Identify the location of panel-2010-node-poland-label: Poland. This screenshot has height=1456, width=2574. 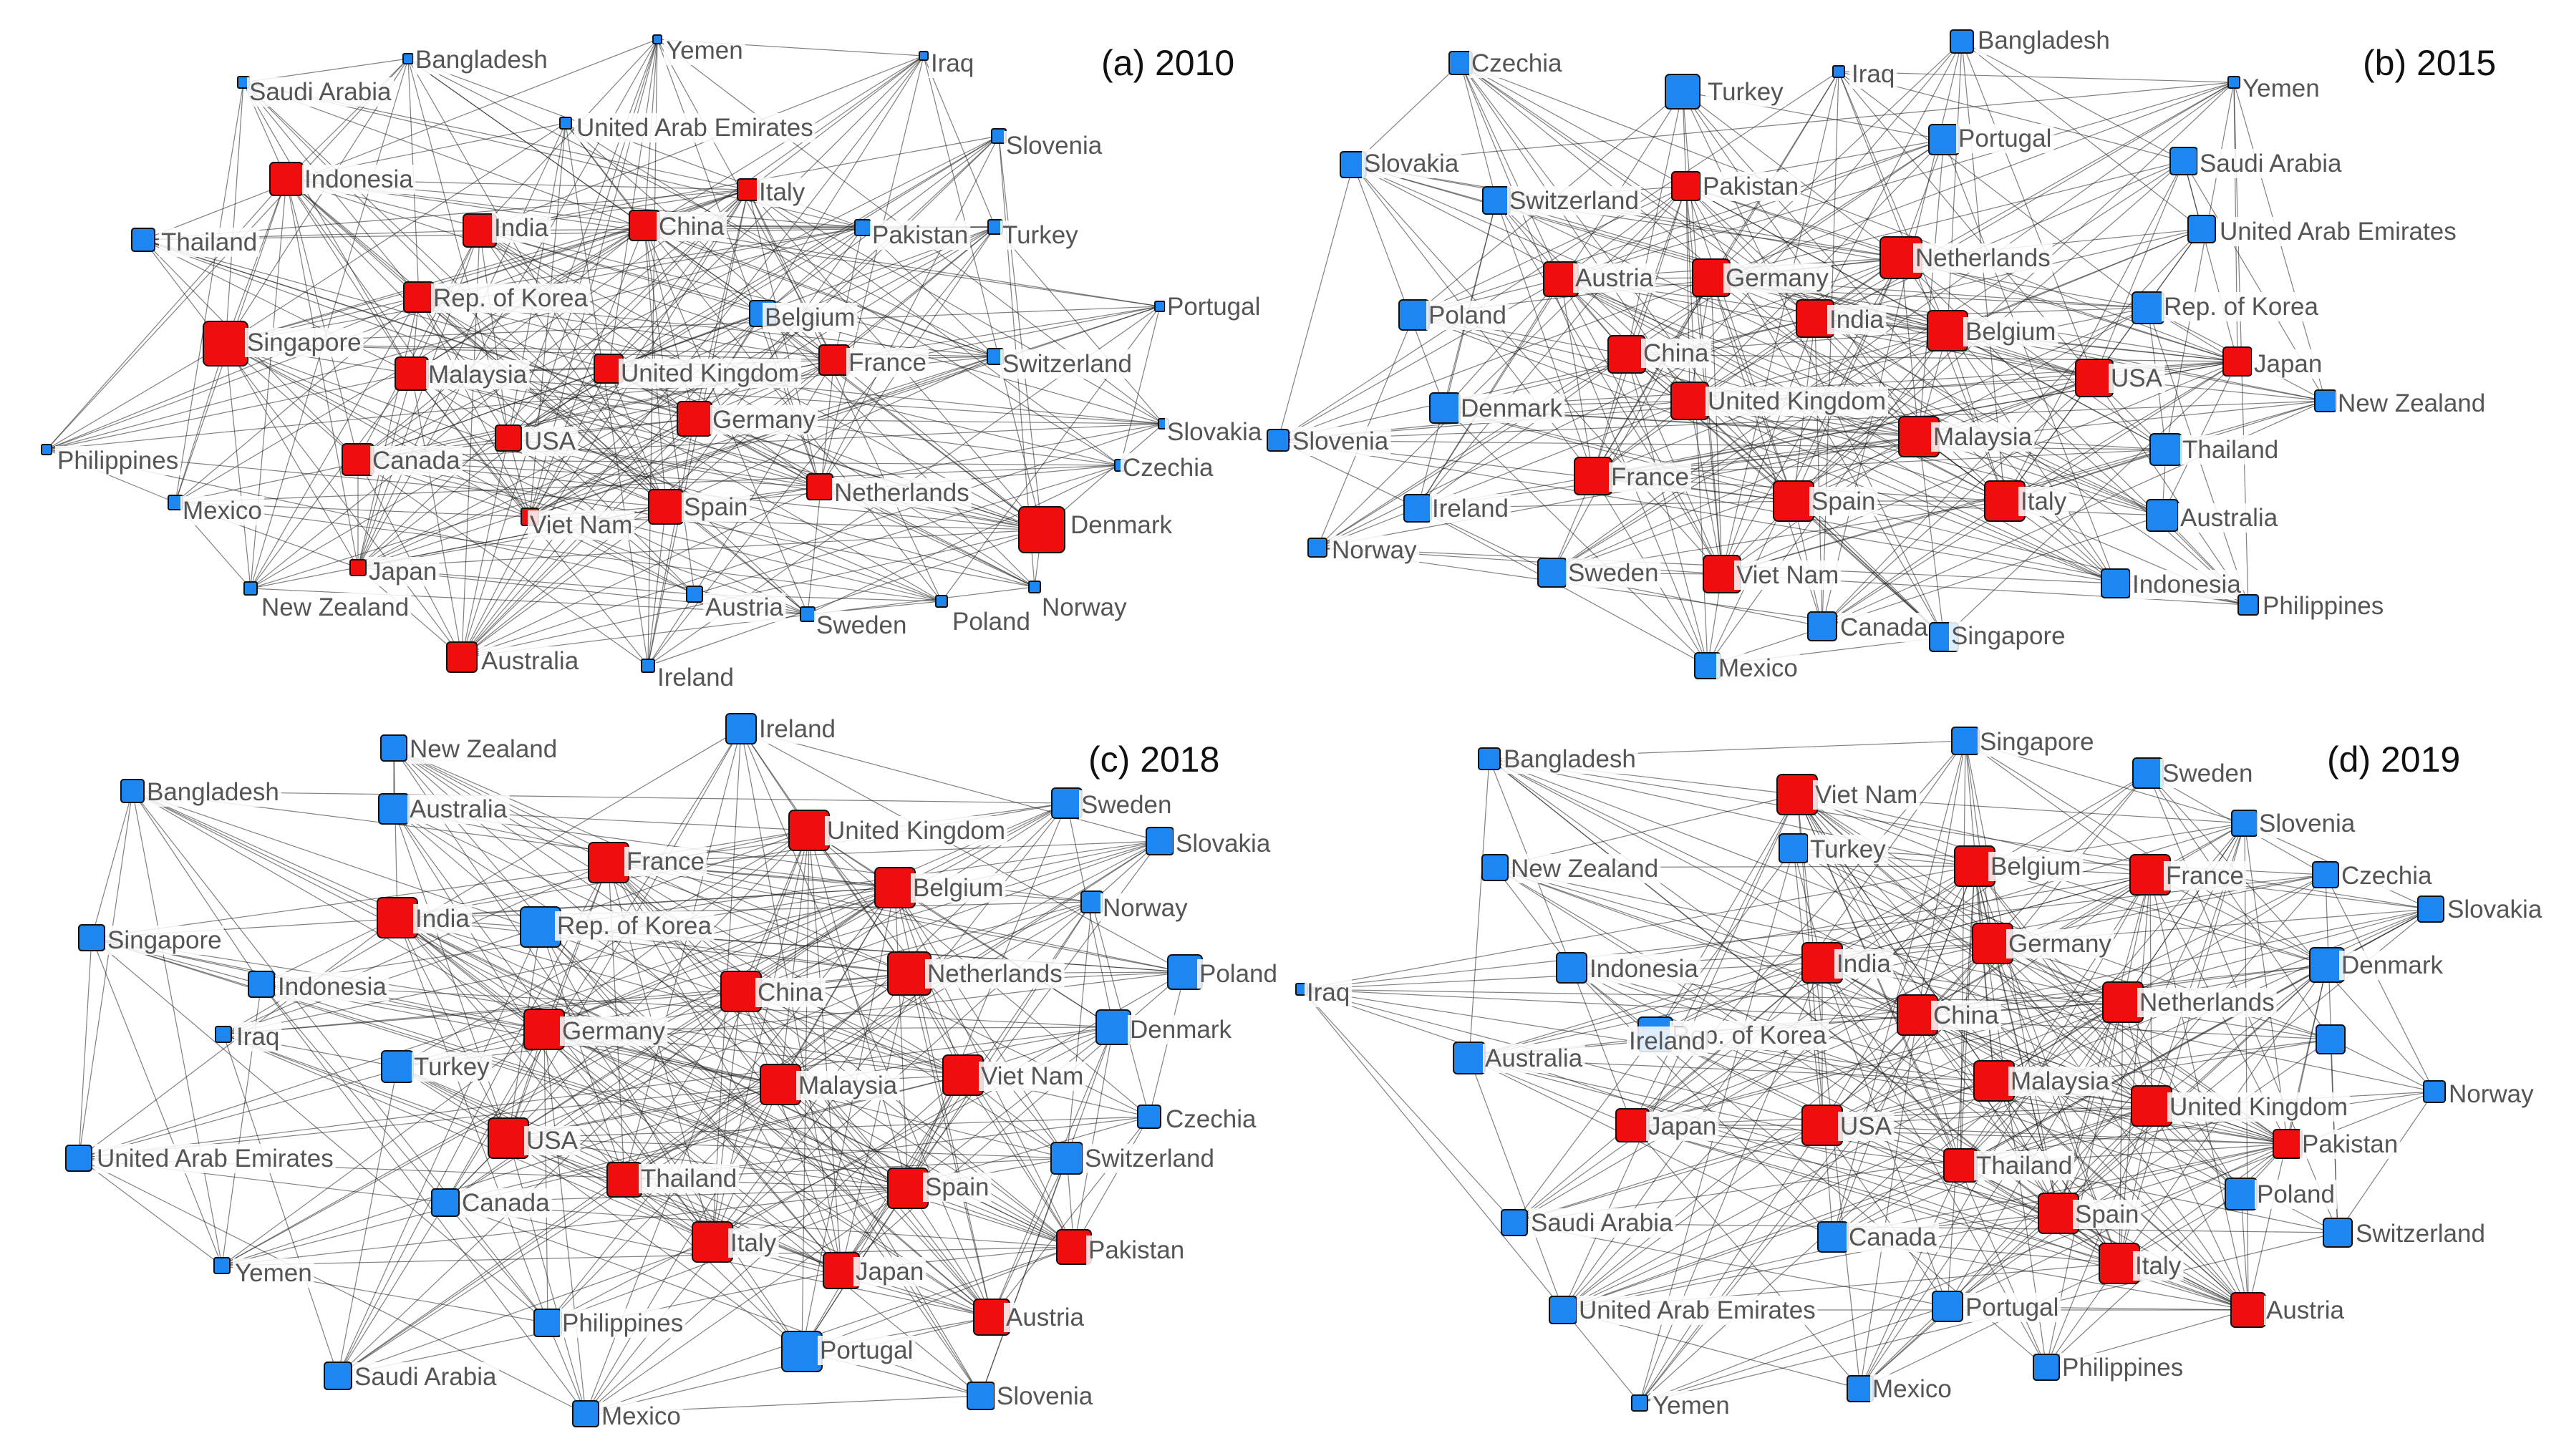
(991, 622).